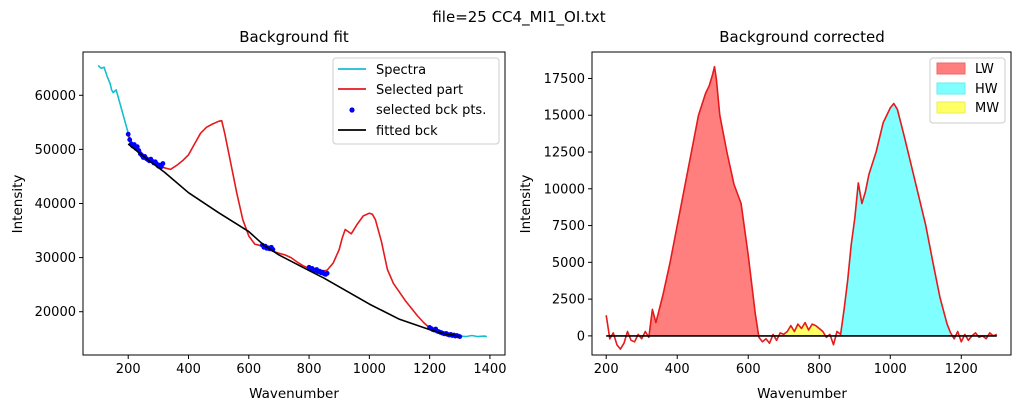  I want to click on legend-label-hw: HW, so click(986, 89).